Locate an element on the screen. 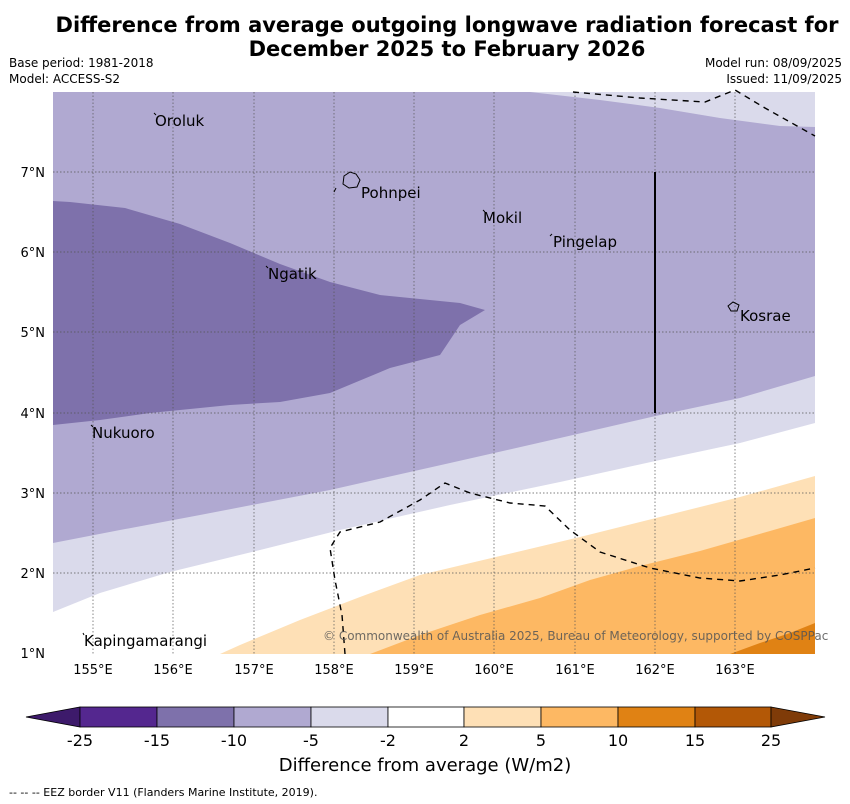 The image size is (850, 804). colorbar-tick-5: -2 is located at coordinates (388, 740).